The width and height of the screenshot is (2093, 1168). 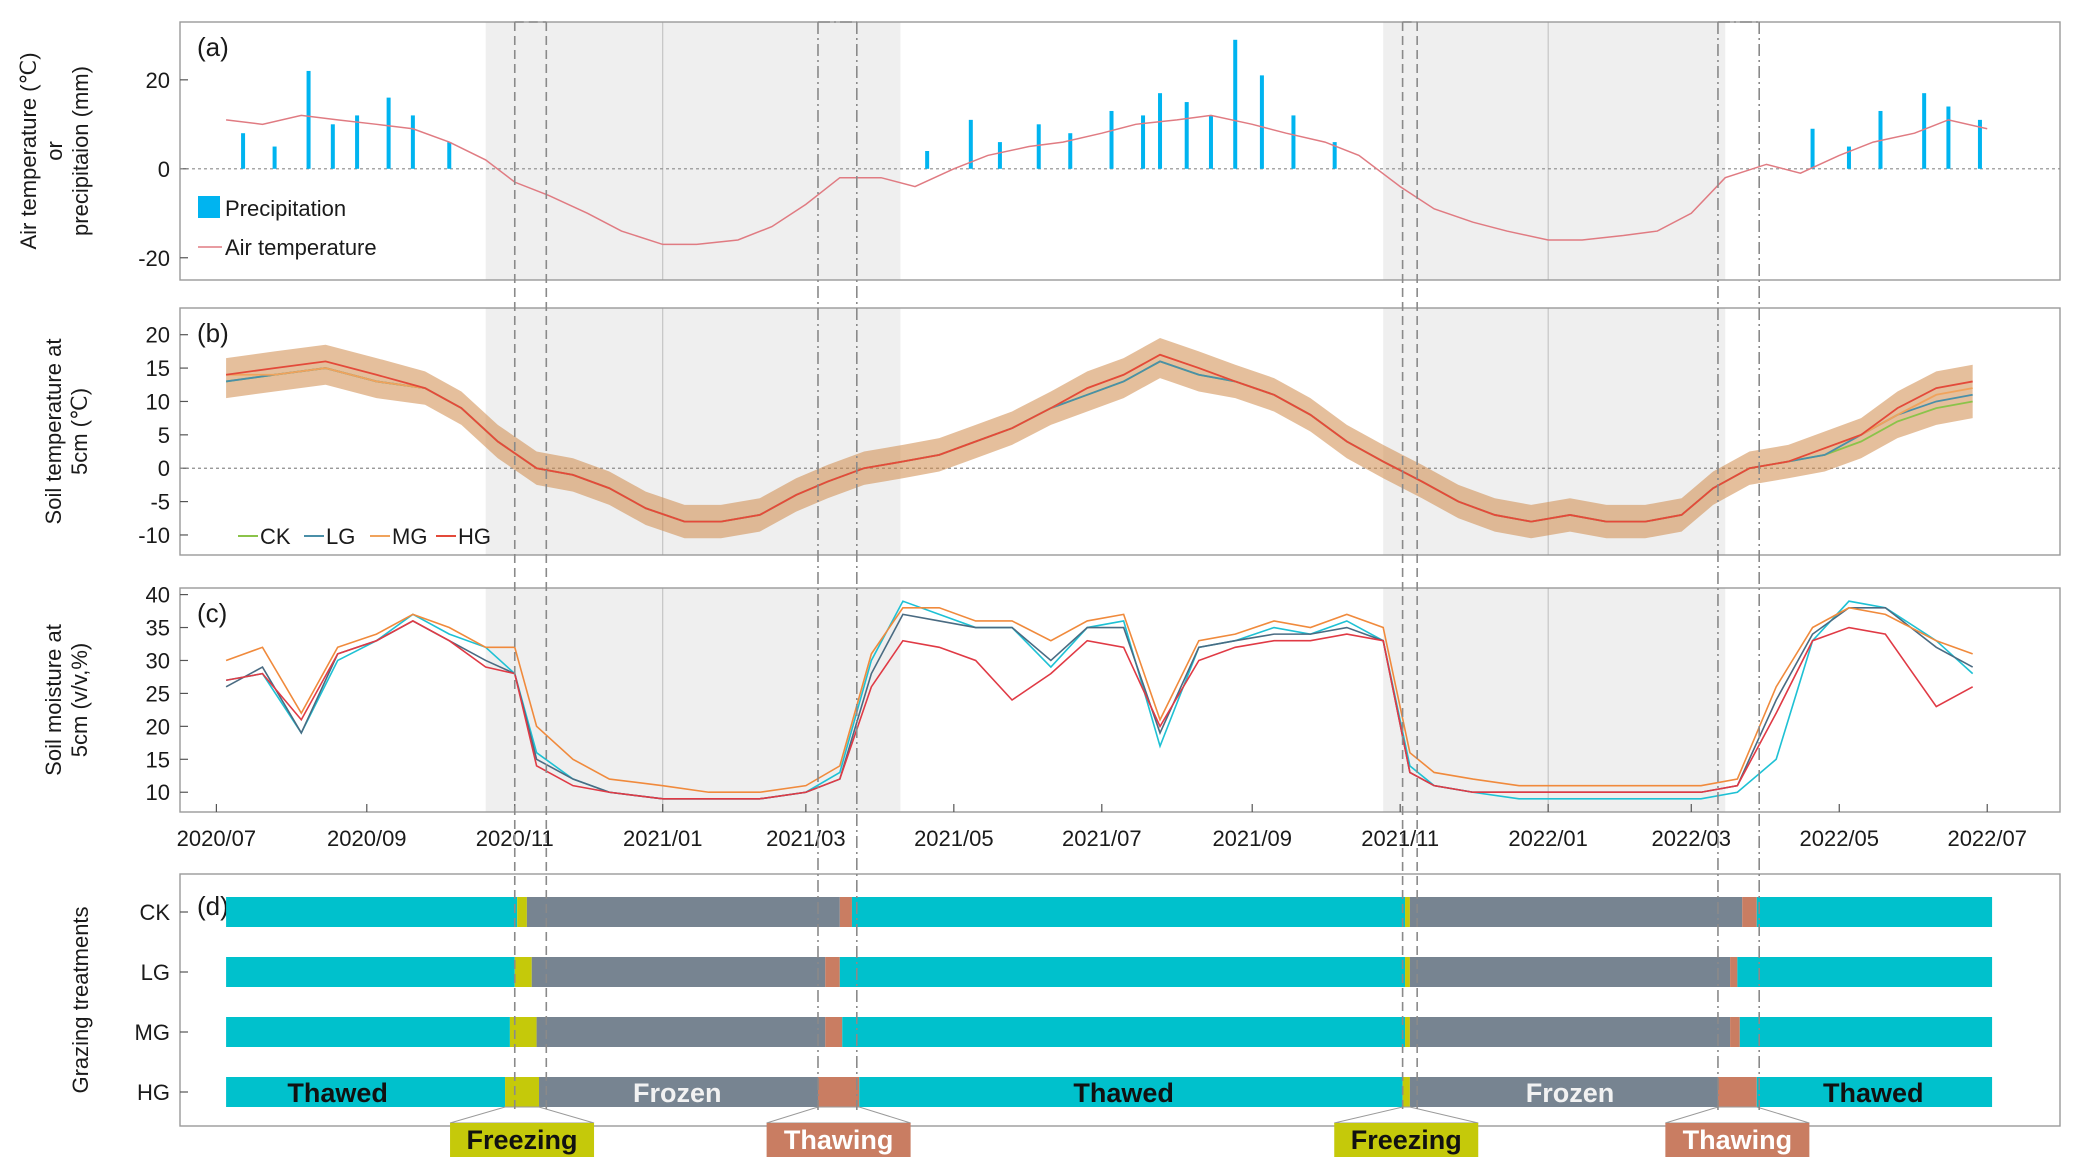 I want to click on phase-callout-label-1: Thawing, so click(x=839, y=1140).